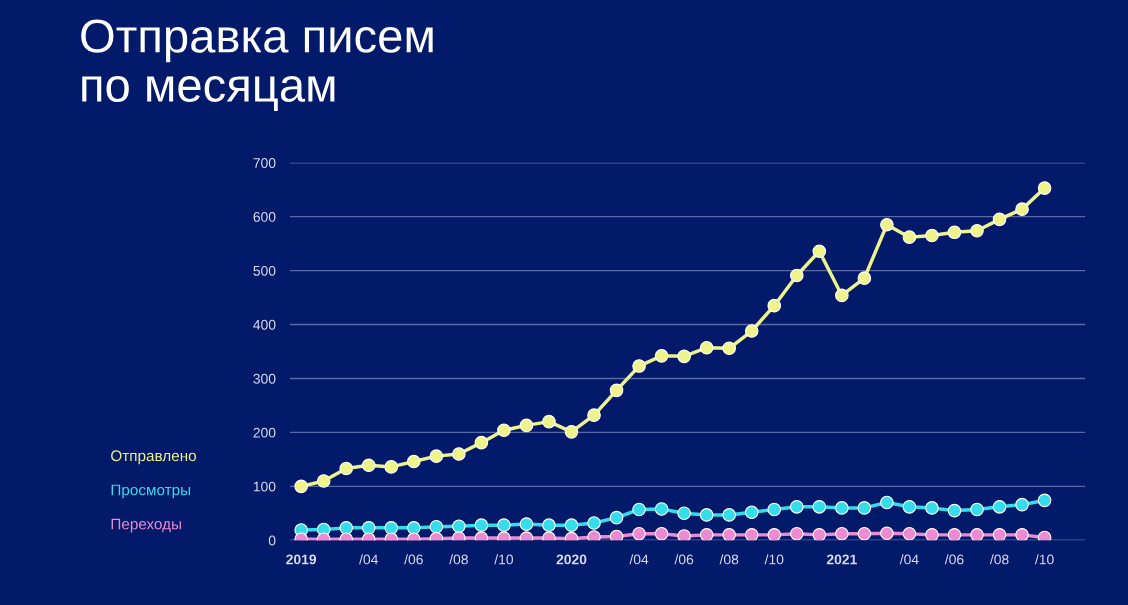 This screenshot has width=1128, height=605. I want to click on chart-title: Отправка писем по месяцам, so click(257, 65).